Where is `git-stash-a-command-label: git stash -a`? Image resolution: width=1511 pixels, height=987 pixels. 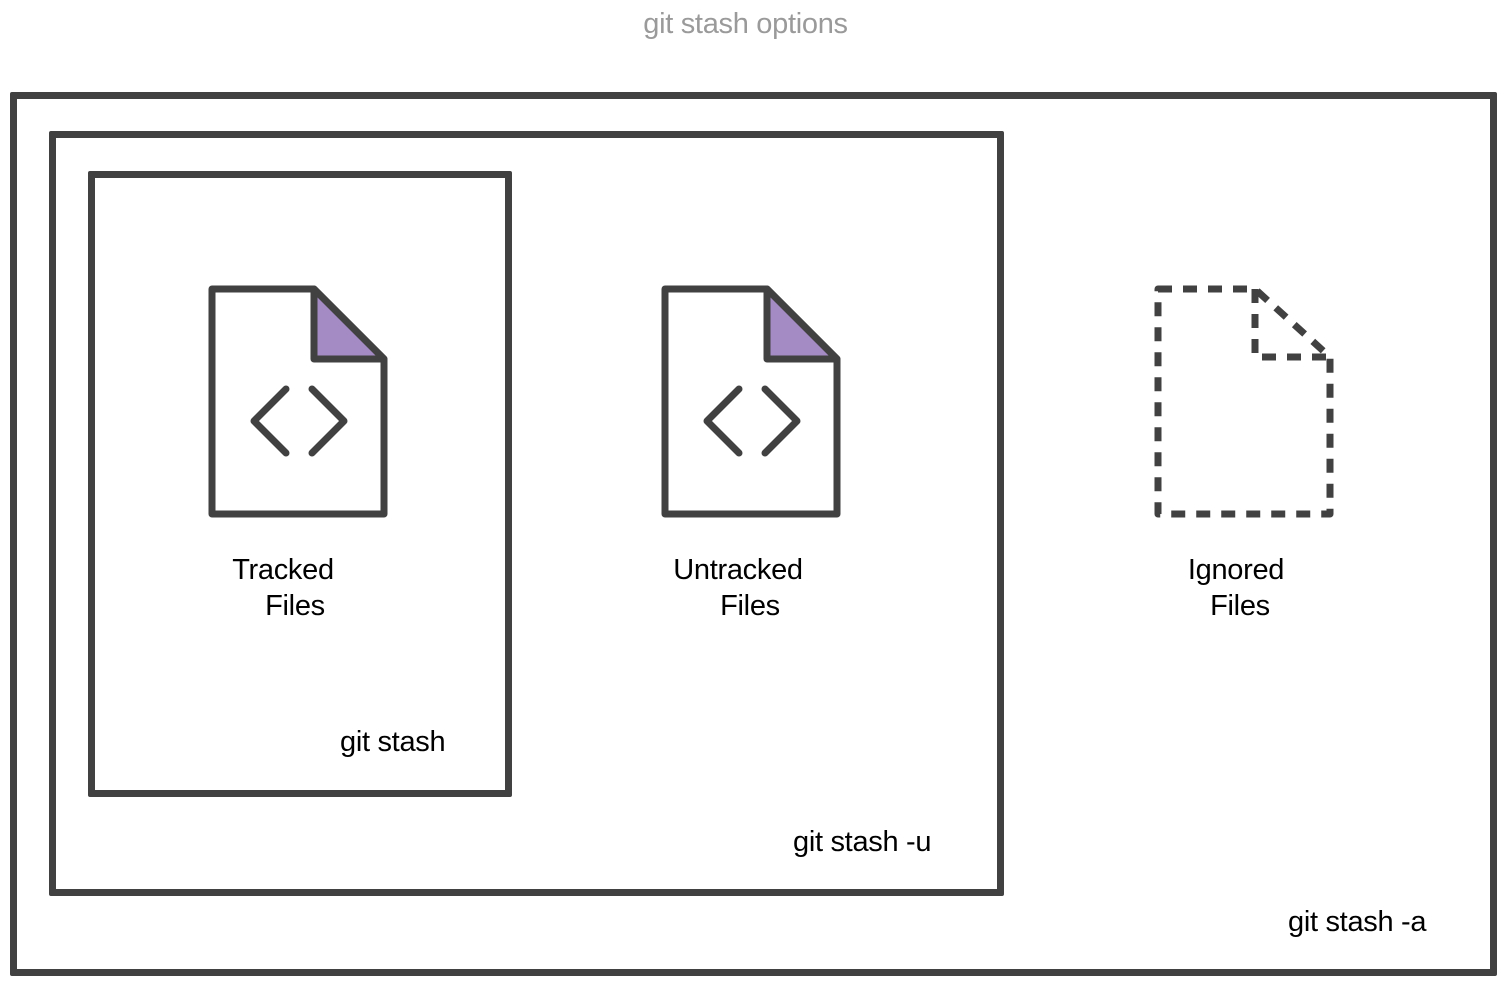
git-stash-a-command-label: git stash -a is located at coordinates (1357, 922).